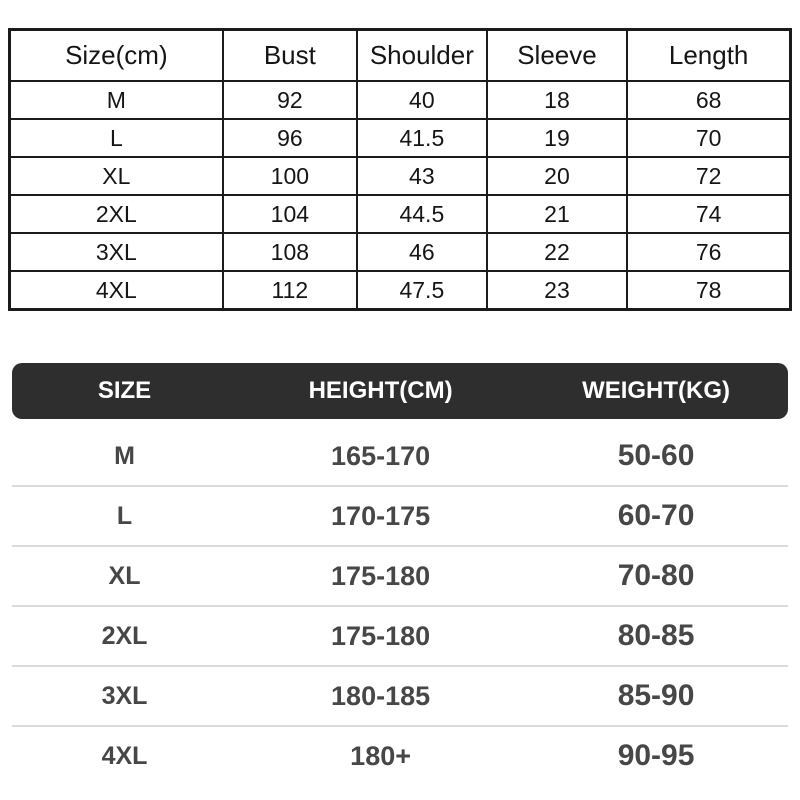 The width and height of the screenshot is (800, 800). I want to click on length-cell: 68, so click(709, 100).